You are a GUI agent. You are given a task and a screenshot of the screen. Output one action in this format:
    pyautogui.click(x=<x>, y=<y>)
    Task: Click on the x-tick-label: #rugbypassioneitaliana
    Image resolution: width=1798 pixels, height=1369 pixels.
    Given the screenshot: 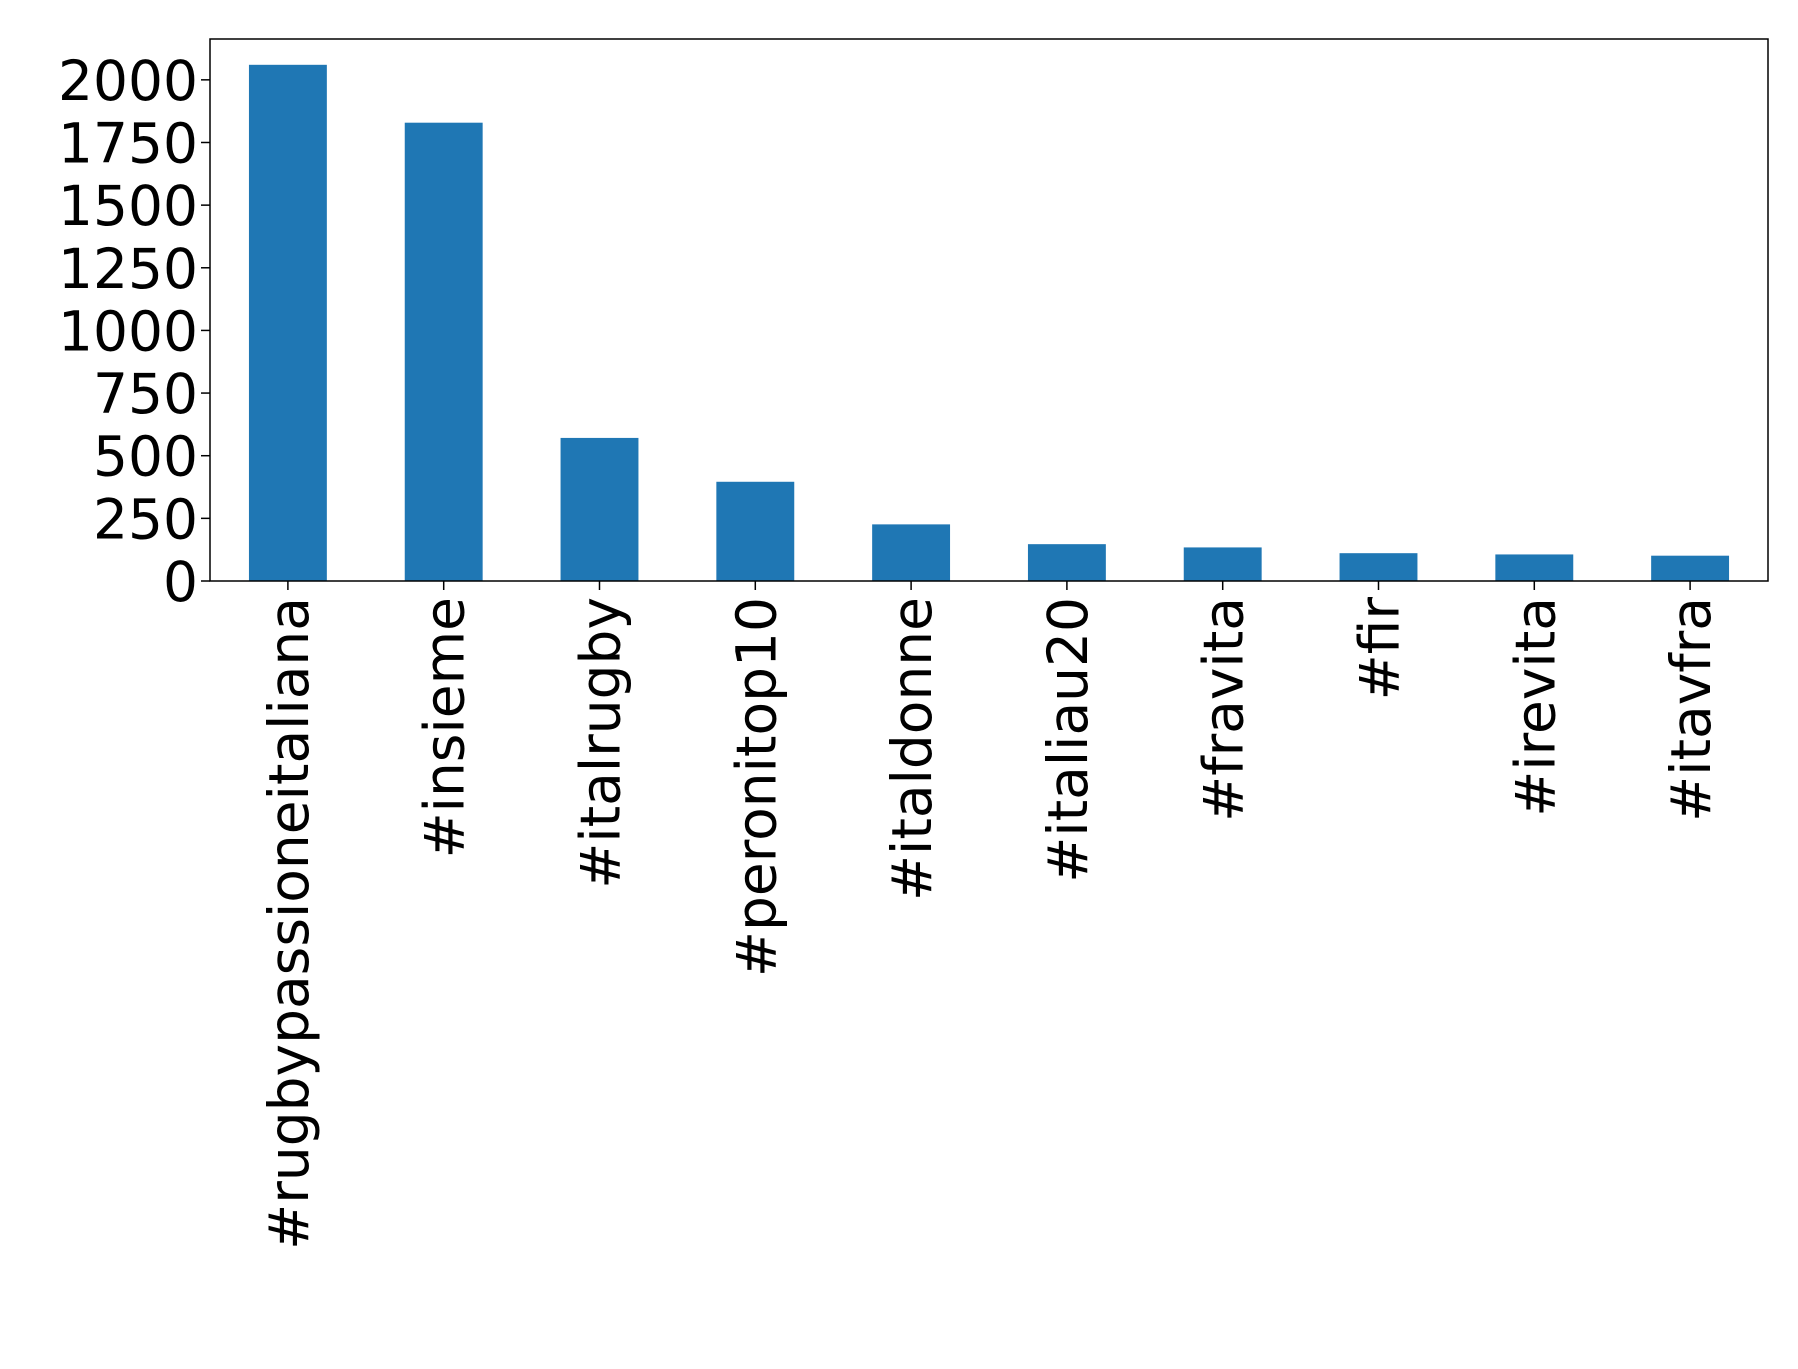 What is the action you would take?
    pyautogui.click(x=289, y=923)
    